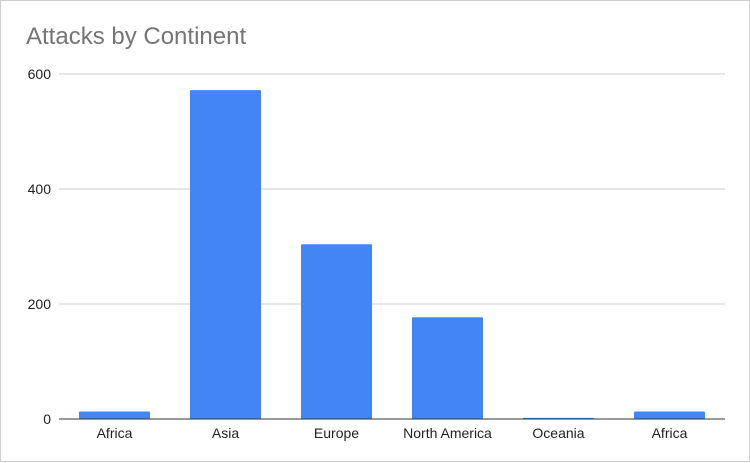  I want to click on x-tick-label: Asia, so click(225, 433).